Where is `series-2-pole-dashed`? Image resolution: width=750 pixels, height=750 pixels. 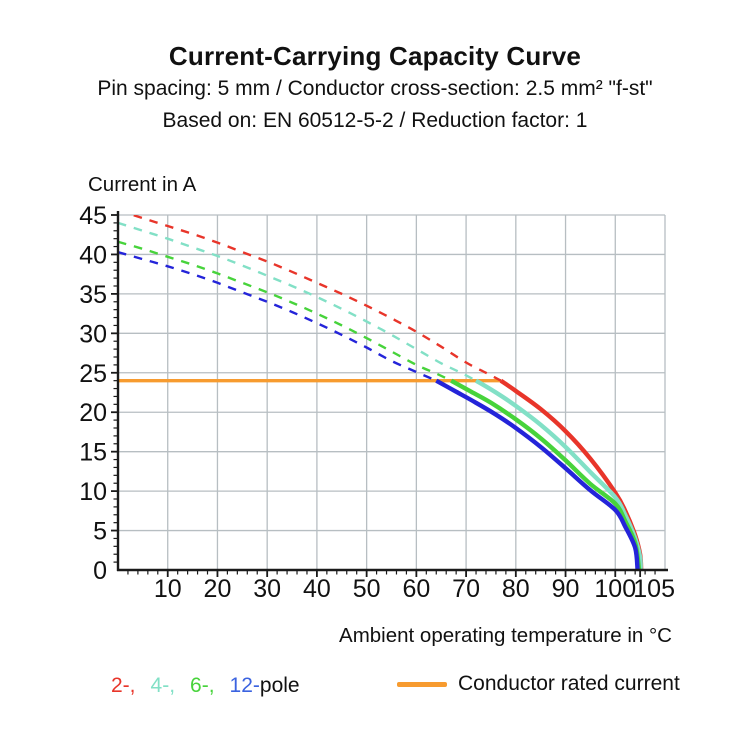
series-2-pole-dashed is located at coordinates (315, 298).